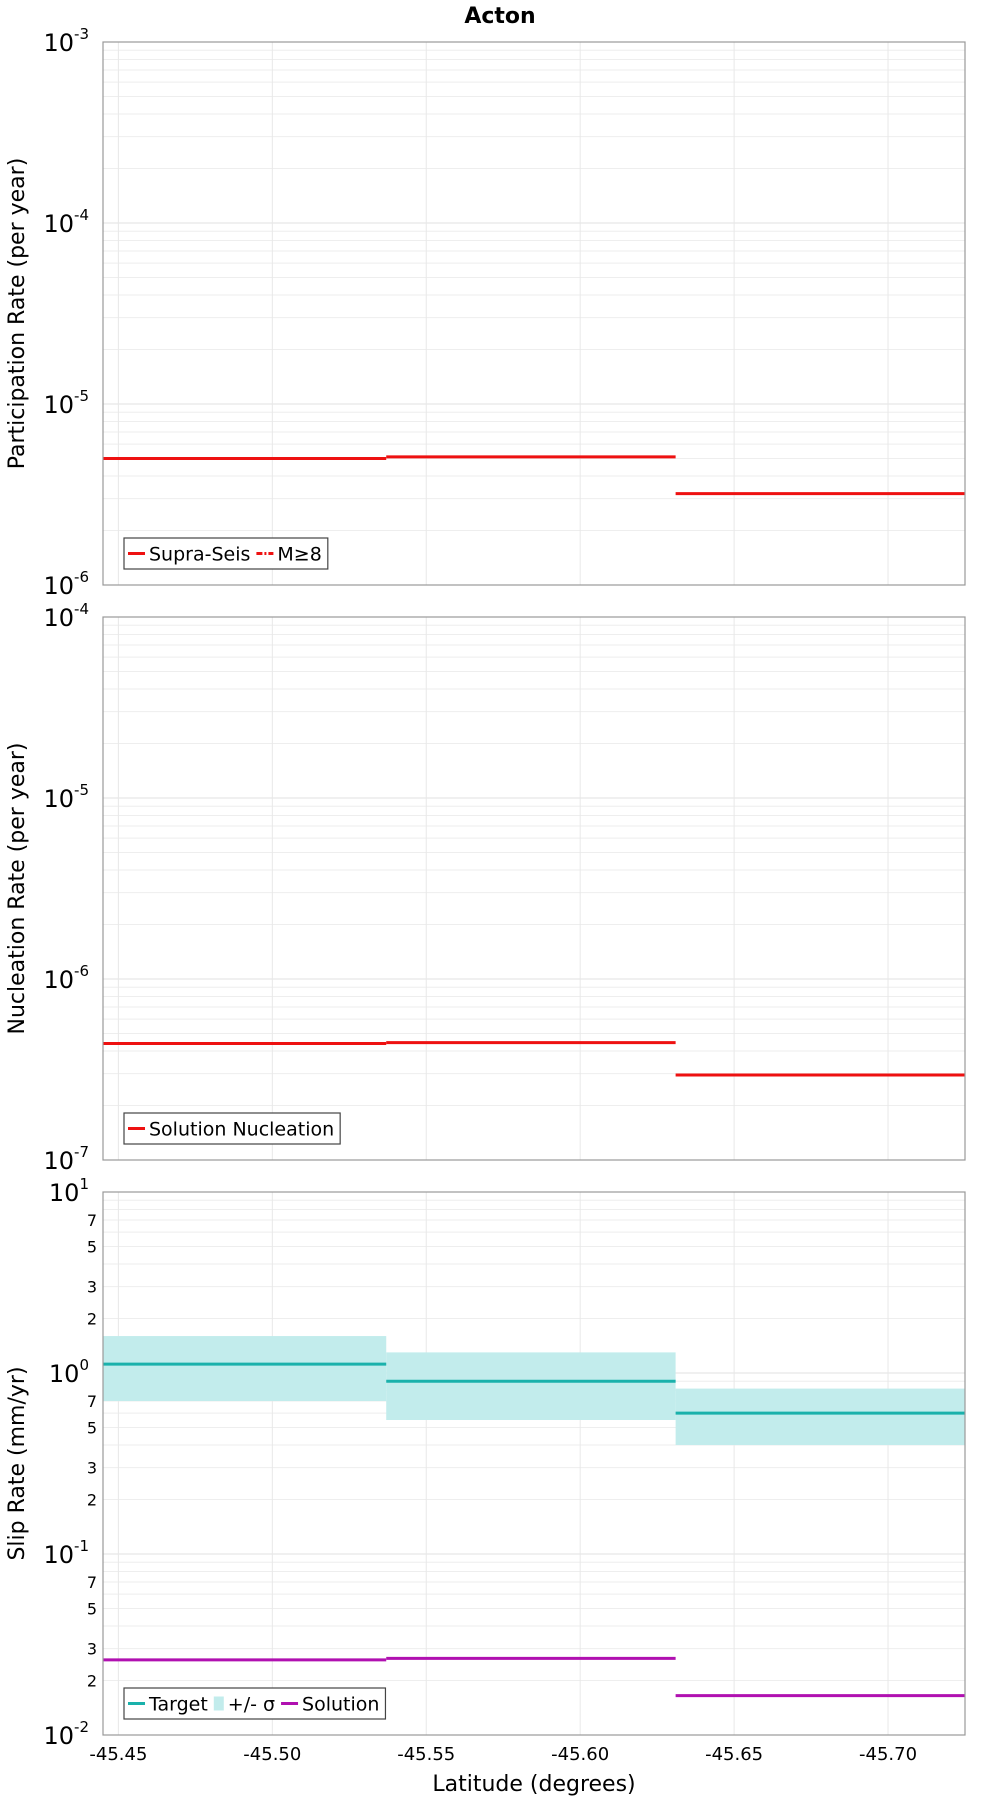 The height and width of the screenshot is (1800, 1000). What do you see at coordinates (251, 1705) in the screenshot?
I see `legend-label: +/- σ` at bounding box center [251, 1705].